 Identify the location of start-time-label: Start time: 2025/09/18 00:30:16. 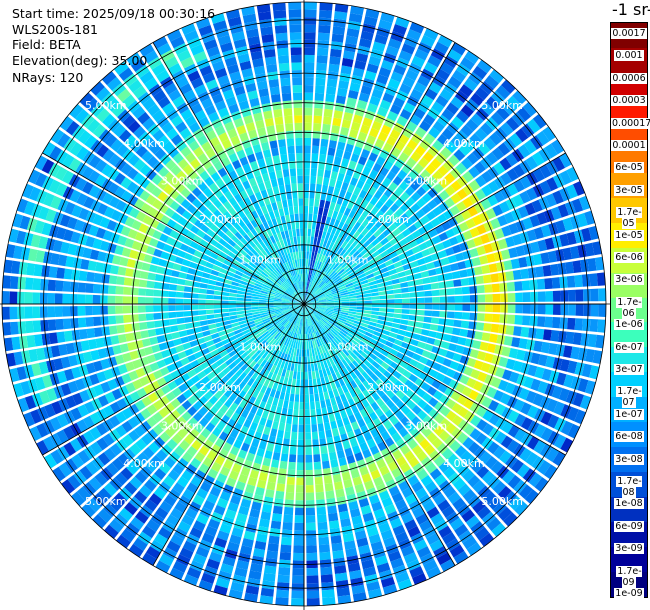
(114, 13).